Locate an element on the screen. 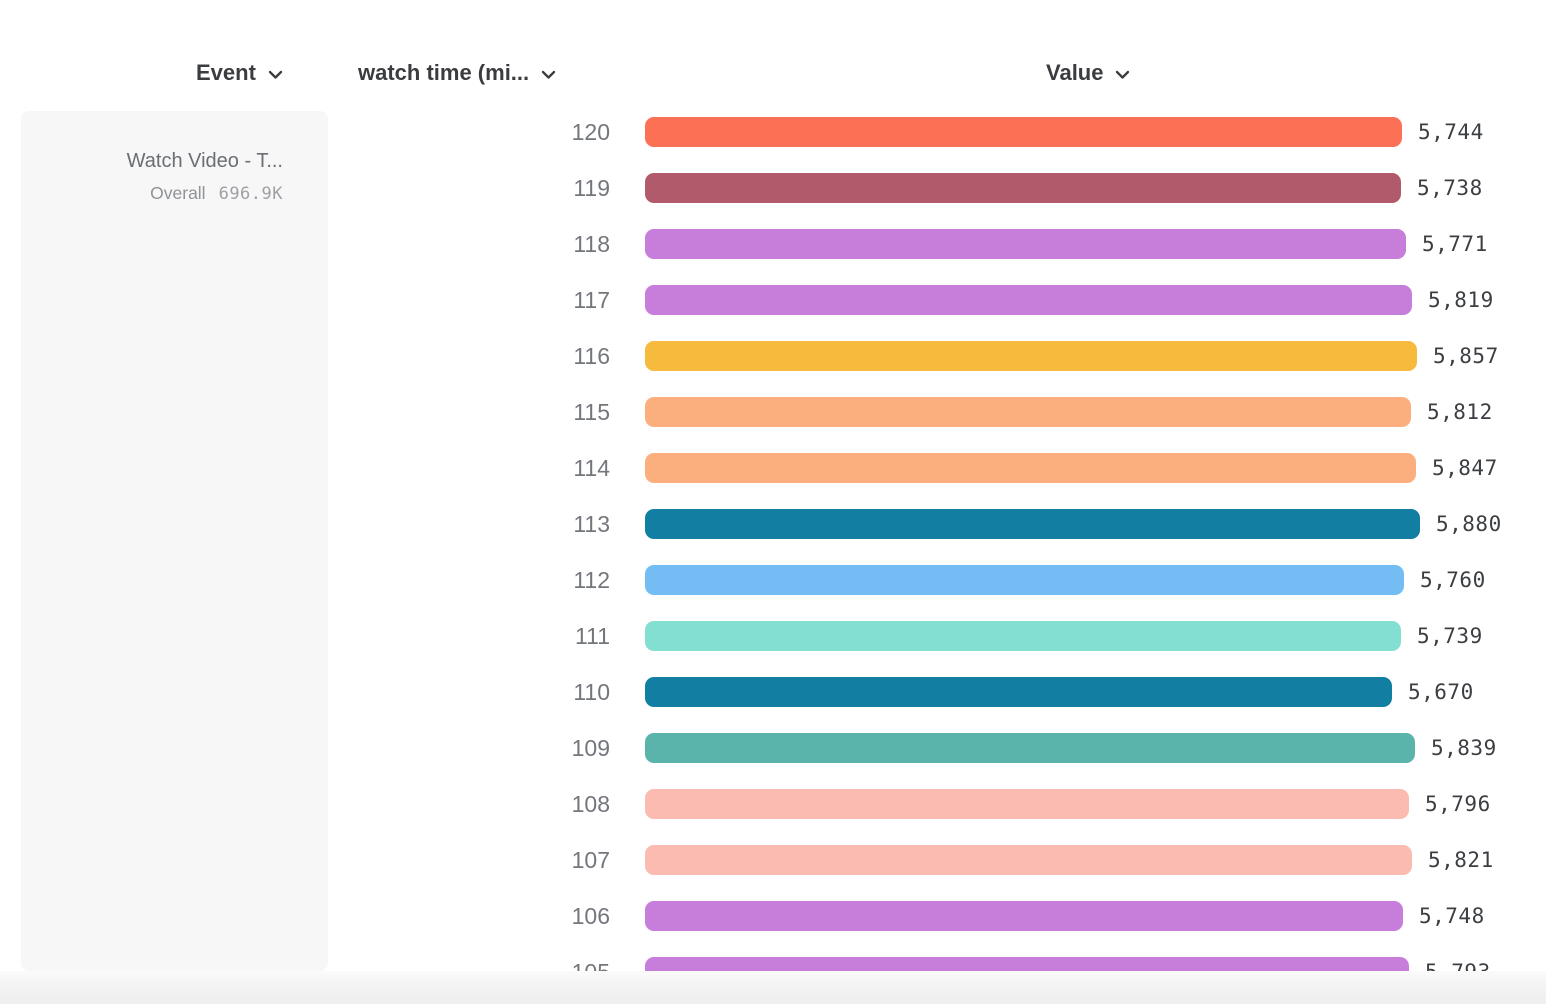 This screenshot has width=1546, height=1004. category-label: 117 is located at coordinates (591, 299).